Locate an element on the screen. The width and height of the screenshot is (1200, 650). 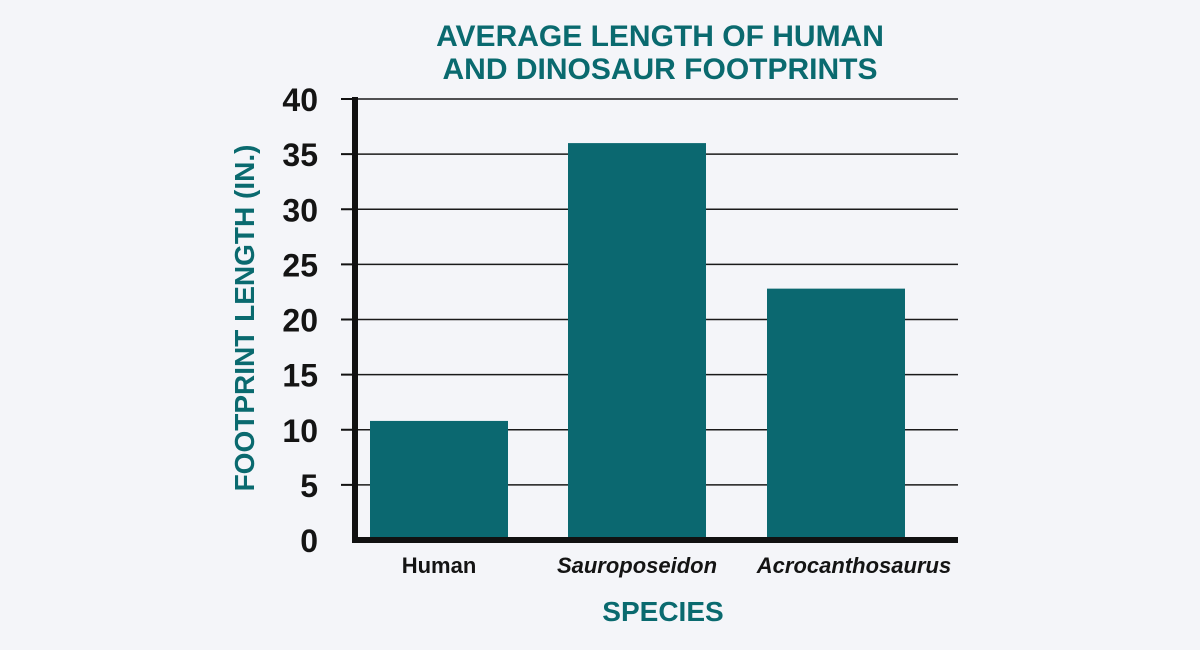
y-tick-label-10: 10 is located at coordinates (300, 431).